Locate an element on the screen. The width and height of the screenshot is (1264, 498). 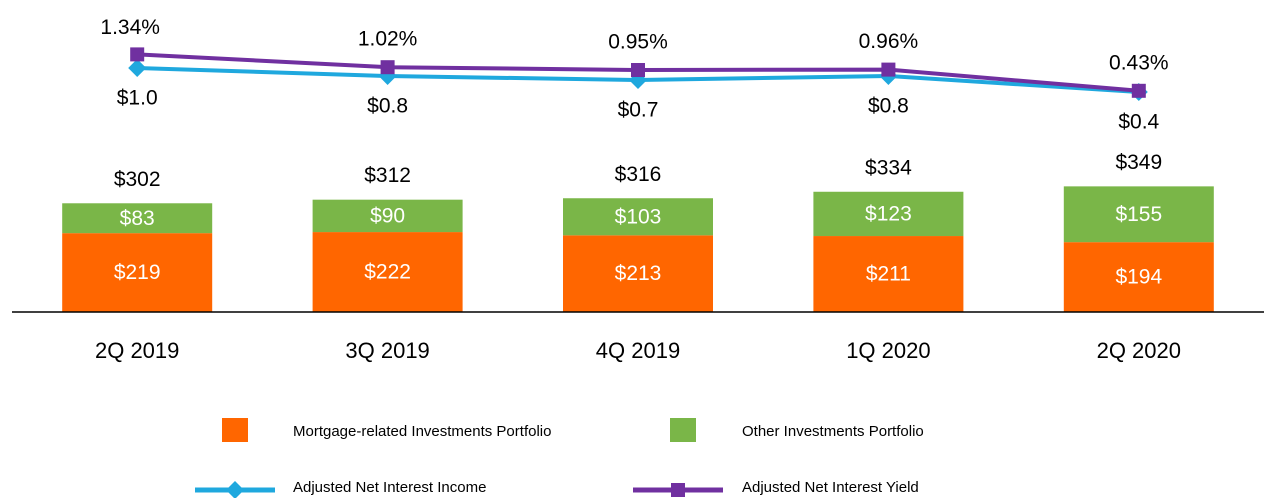
bar-value-label: $155 is located at coordinates (1138, 214).